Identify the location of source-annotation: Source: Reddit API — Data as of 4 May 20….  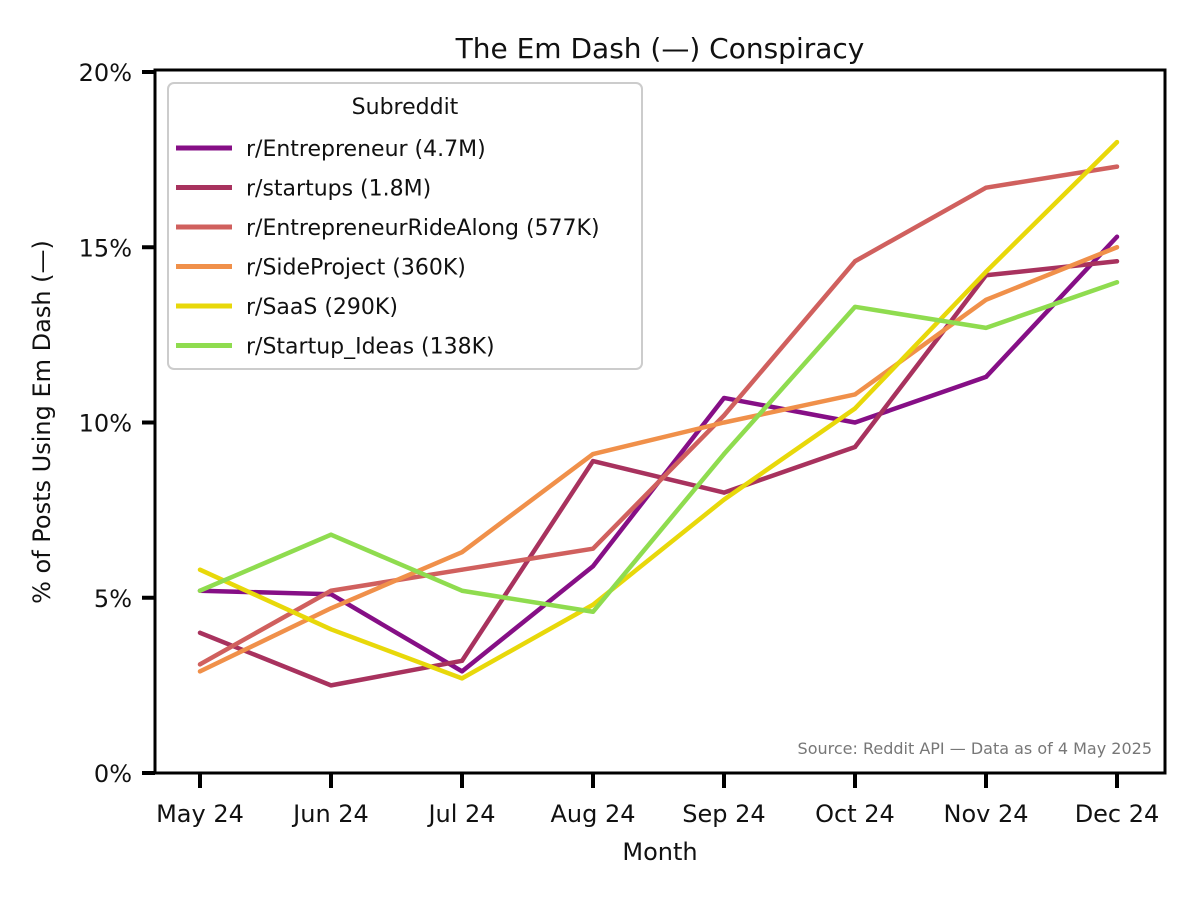
(975, 748).